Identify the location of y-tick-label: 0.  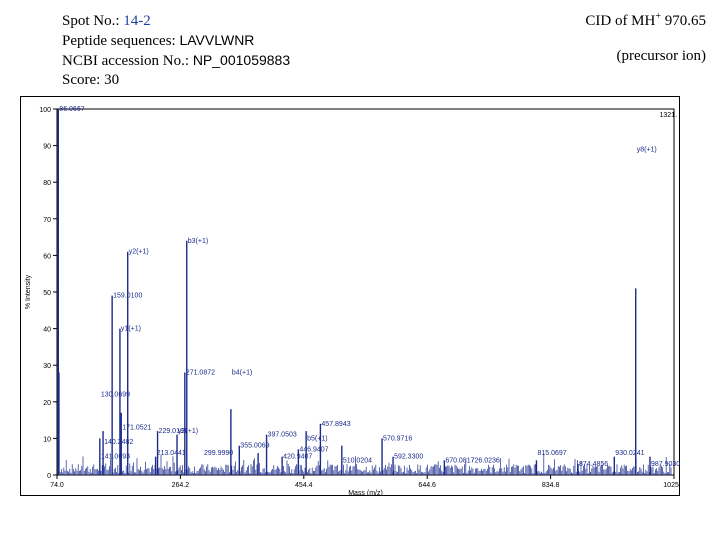
(49, 476).